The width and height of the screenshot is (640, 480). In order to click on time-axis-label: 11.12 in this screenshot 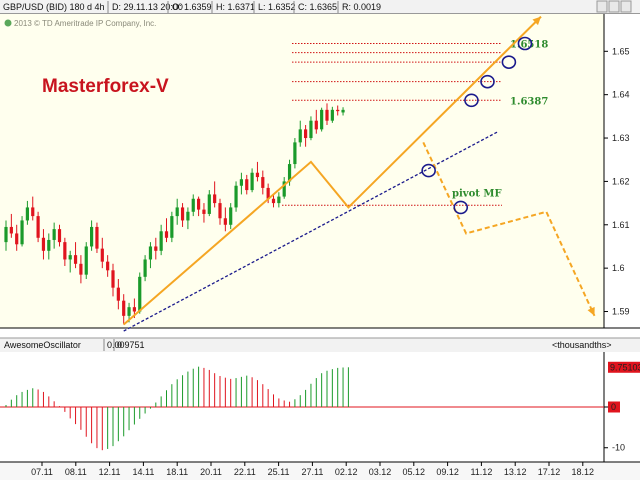, I will do `click(481, 472)`.